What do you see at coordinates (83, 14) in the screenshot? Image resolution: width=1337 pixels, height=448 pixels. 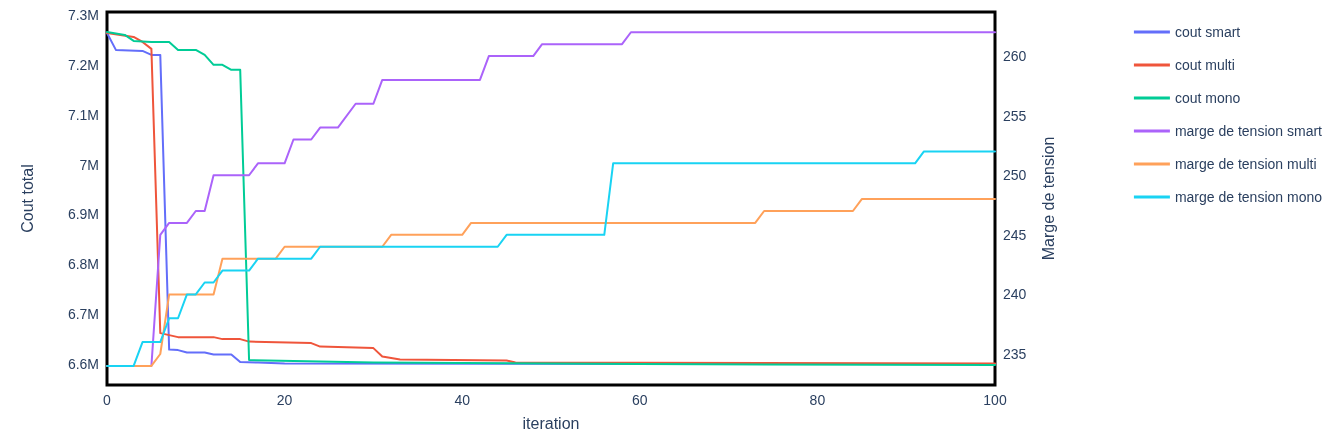 I see `y-tick-label: 7.3M` at bounding box center [83, 14].